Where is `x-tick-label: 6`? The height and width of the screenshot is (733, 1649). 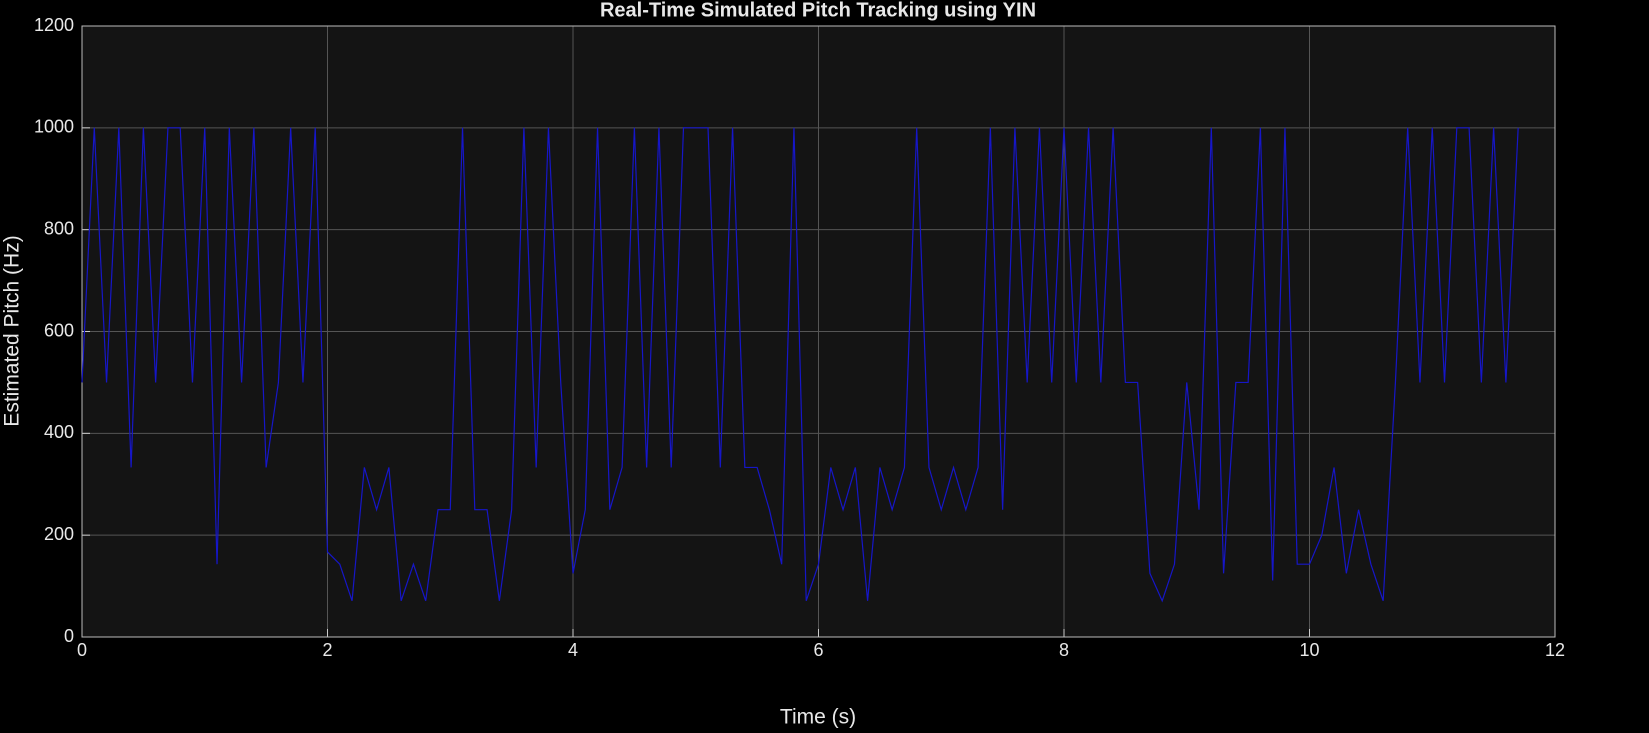 x-tick-label: 6 is located at coordinates (818, 650).